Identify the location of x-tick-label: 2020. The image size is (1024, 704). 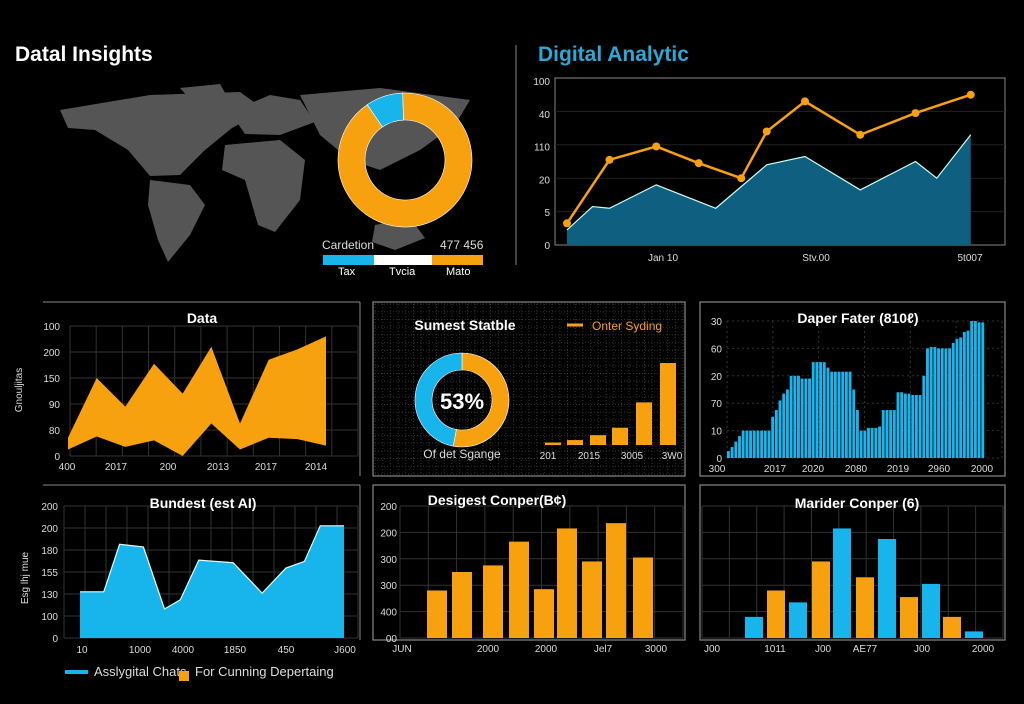
(813, 469).